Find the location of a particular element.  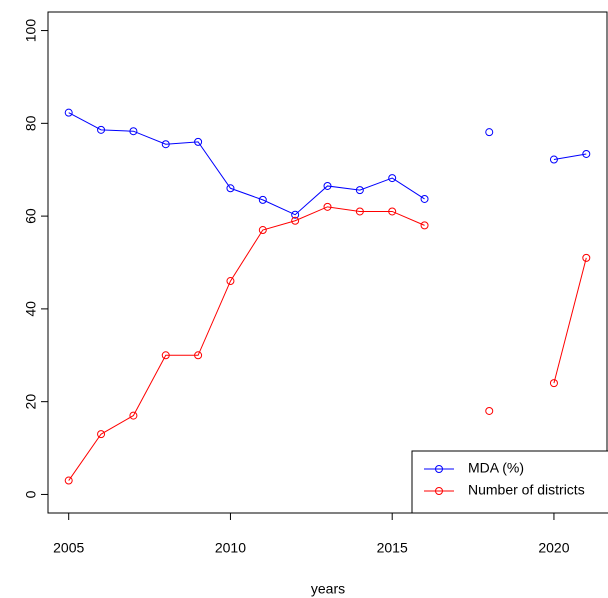

y-tick-label: 80 is located at coordinates (31, 123).